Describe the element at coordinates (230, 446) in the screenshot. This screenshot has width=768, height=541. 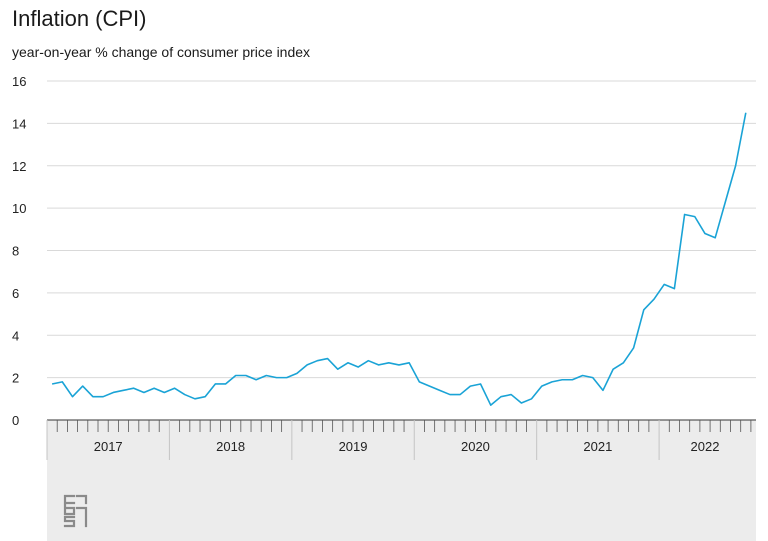
I see `x-tick-label: 2018` at that location.